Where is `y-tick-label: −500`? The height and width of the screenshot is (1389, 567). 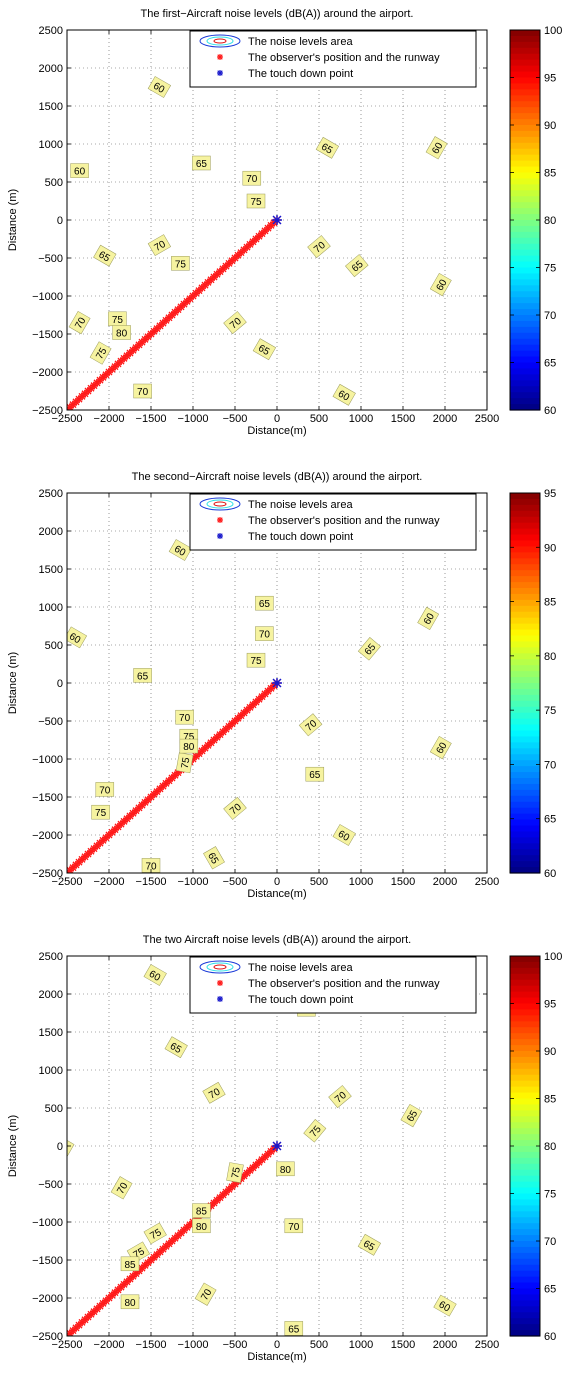 y-tick-label: −500 is located at coordinates (50, 722).